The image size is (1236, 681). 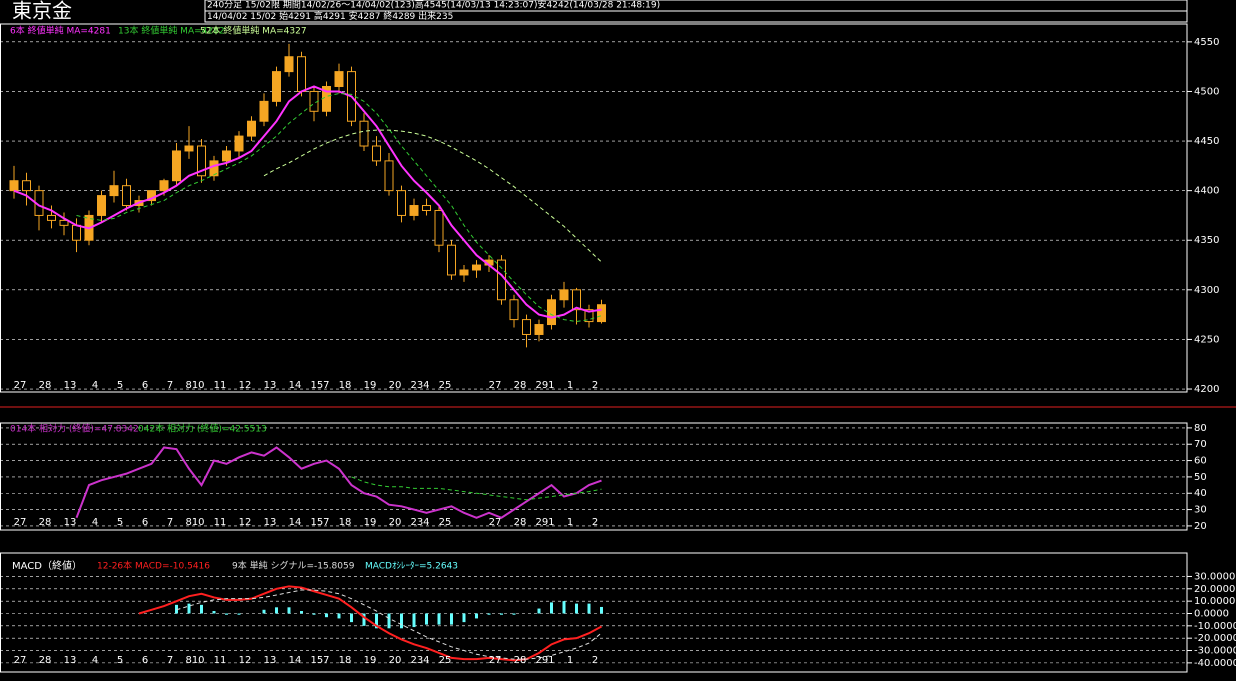 What do you see at coordinates (1200, 493) in the screenshot?
I see `y-tick-label: 40` at bounding box center [1200, 493].